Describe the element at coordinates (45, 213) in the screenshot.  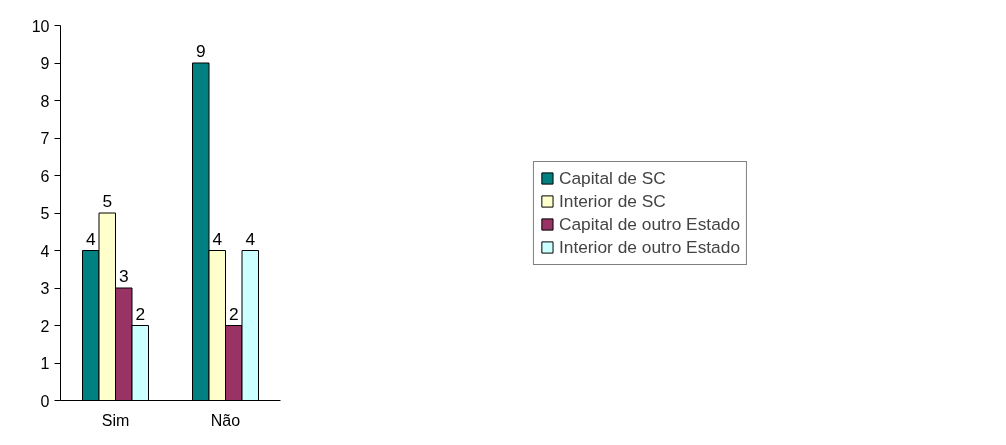
I see `y-tick-label: 5` at that location.